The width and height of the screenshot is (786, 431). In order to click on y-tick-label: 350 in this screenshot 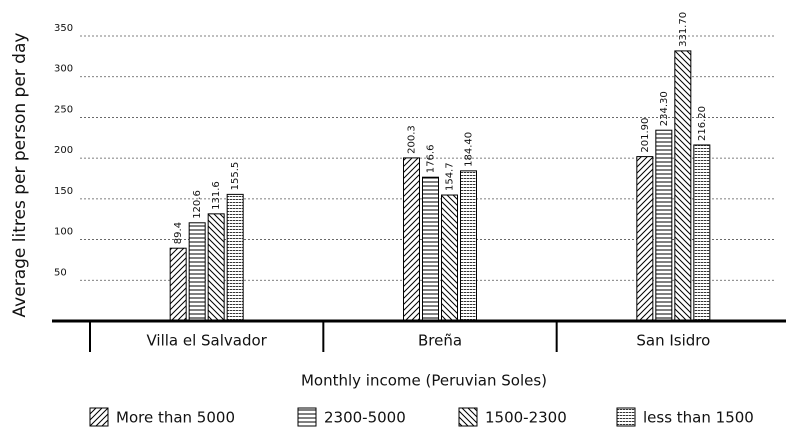, I will do `click(63, 28)`.